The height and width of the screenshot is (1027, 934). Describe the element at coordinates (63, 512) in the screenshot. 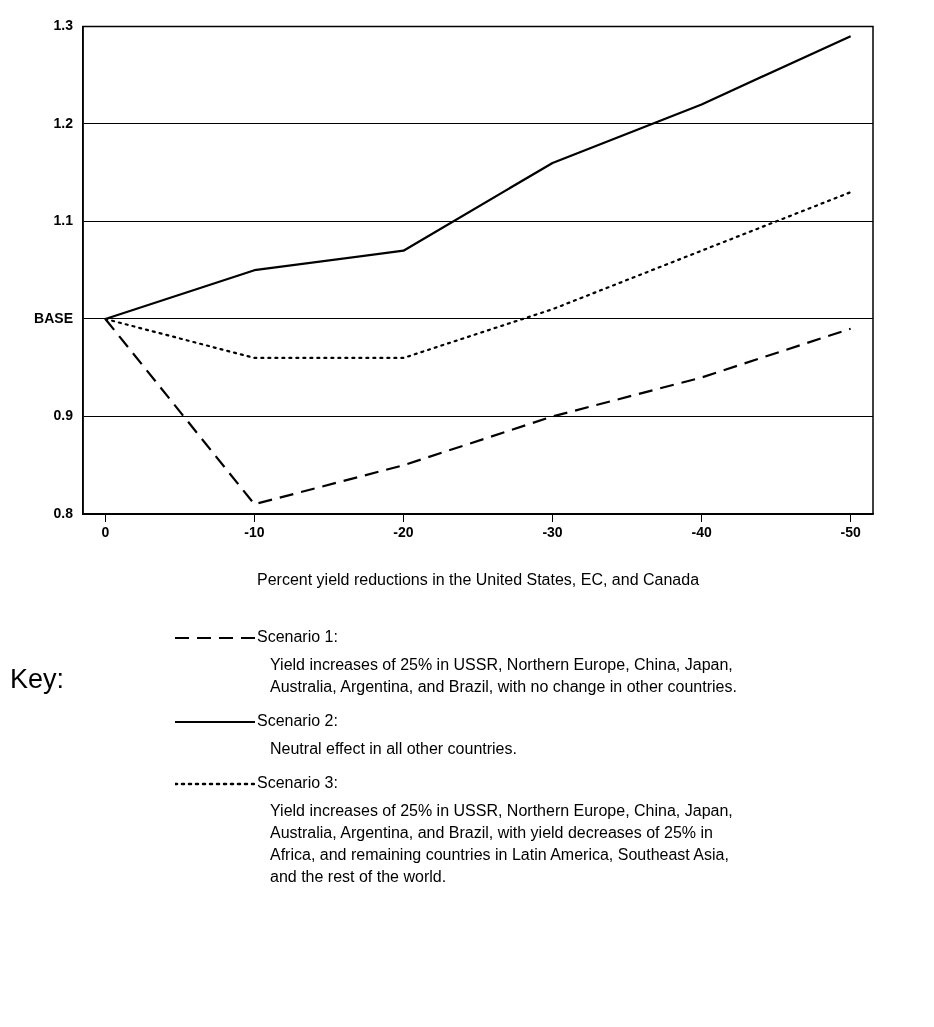

I see `y-tick-label: 0.8` at that location.